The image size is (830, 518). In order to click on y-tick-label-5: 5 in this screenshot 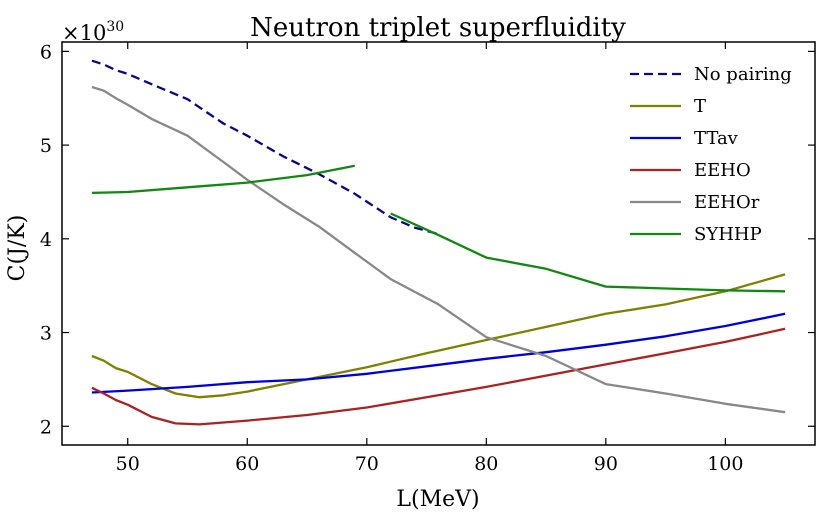, I will do `click(46, 146)`.